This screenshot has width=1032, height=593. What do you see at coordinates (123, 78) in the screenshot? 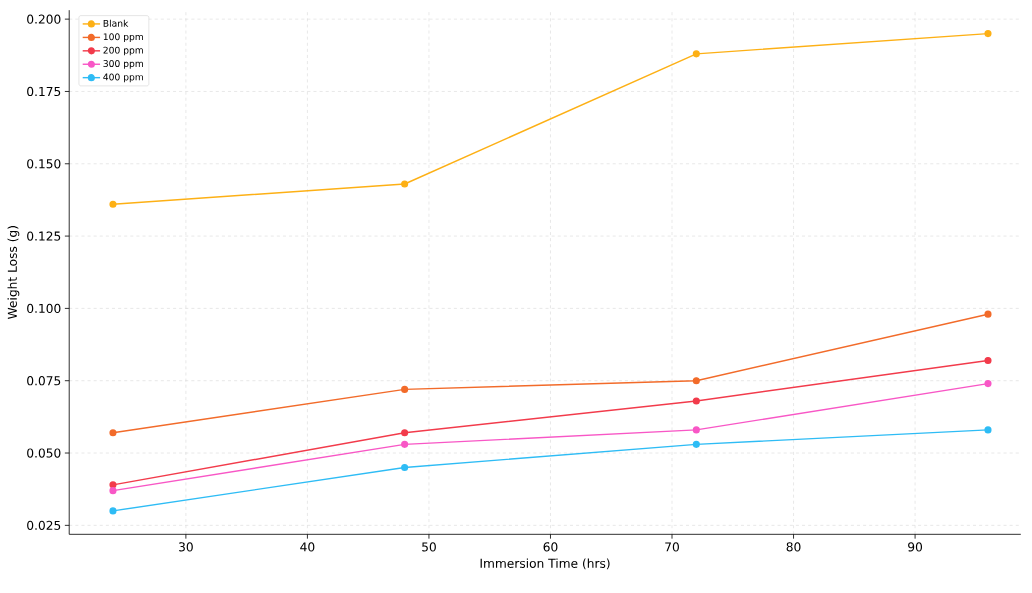
I see `legend-label: 400 ppm` at bounding box center [123, 78].